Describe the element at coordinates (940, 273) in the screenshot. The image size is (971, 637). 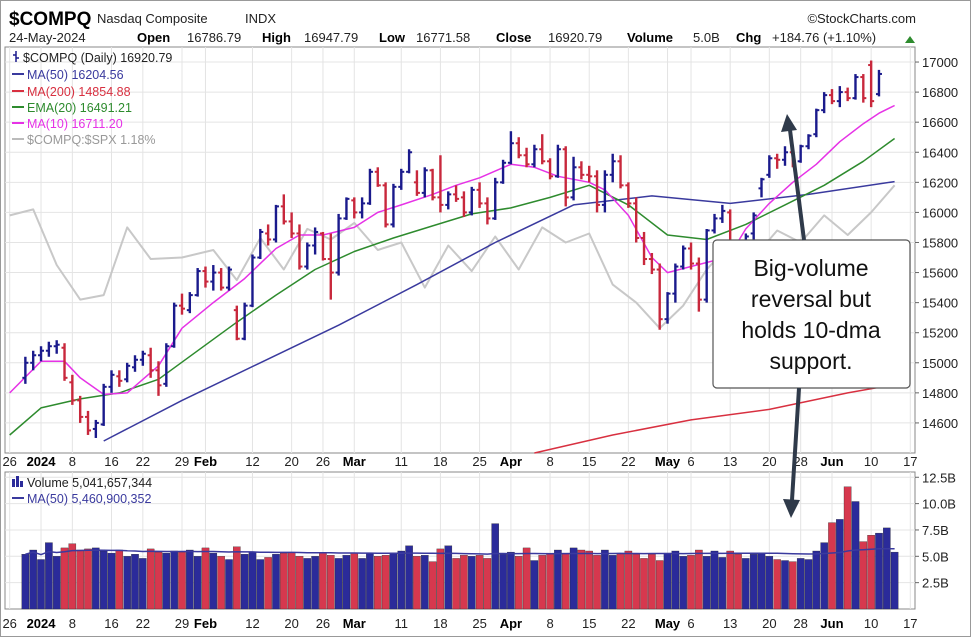
I see `price-tick-label: 15600` at that location.